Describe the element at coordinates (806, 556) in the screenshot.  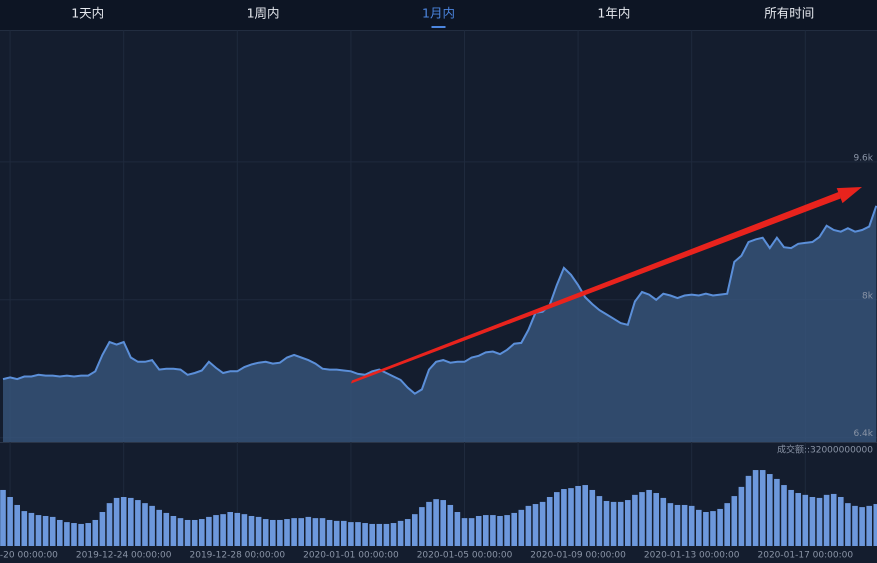
I see `x-tick-label: 2020-01-17 00:00:00` at that location.